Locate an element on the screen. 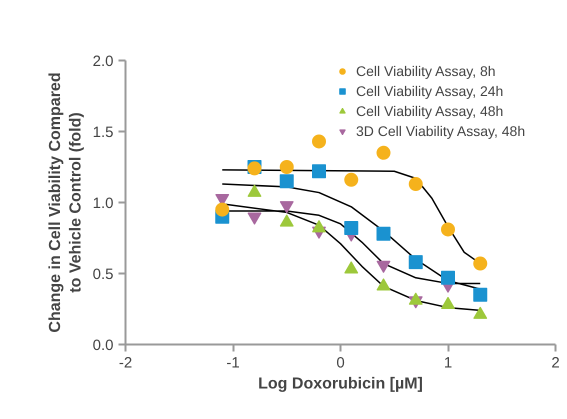 Image resolution: width=567 pixels, height=419 pixels. legend-label: Cell Viability Assay, 24h is located at coordinates (430, 91).